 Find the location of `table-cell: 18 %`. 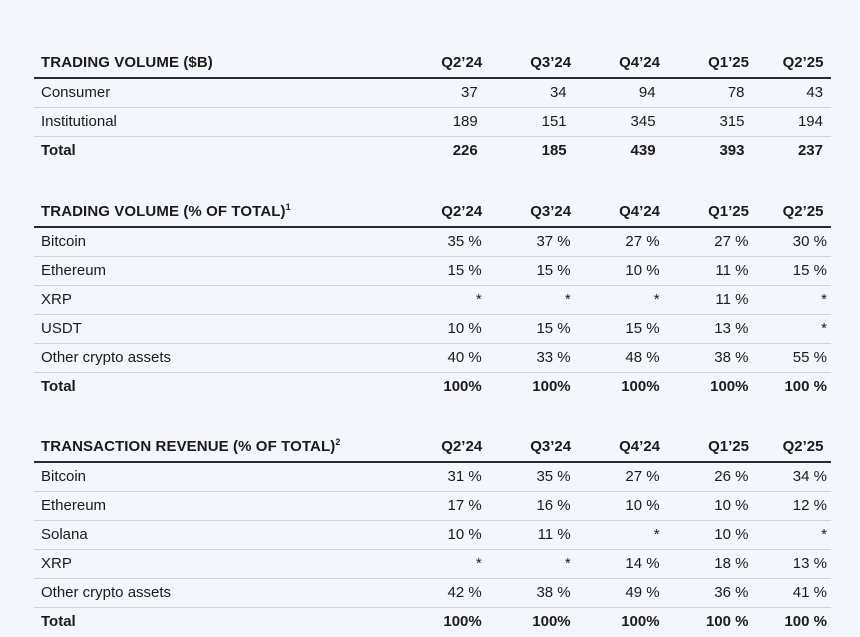

table-cell: 18 % is located at coordinates (712, 564).